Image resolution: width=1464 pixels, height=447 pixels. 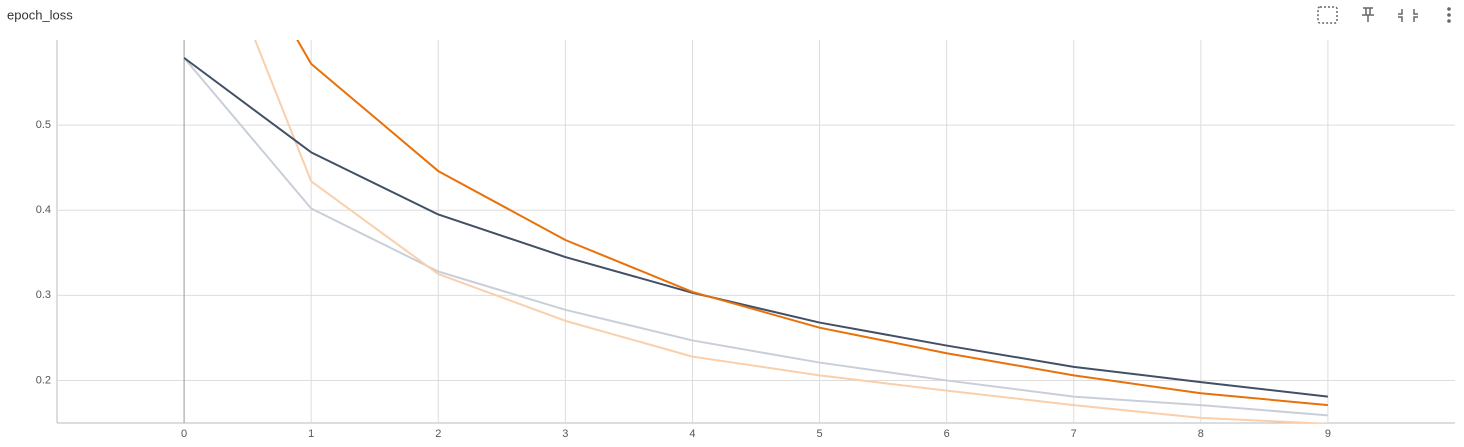 What do you see at coordinates (1408, 15) in the screenshot?
I see `collapse-button` at bounding box center [1408, 15].